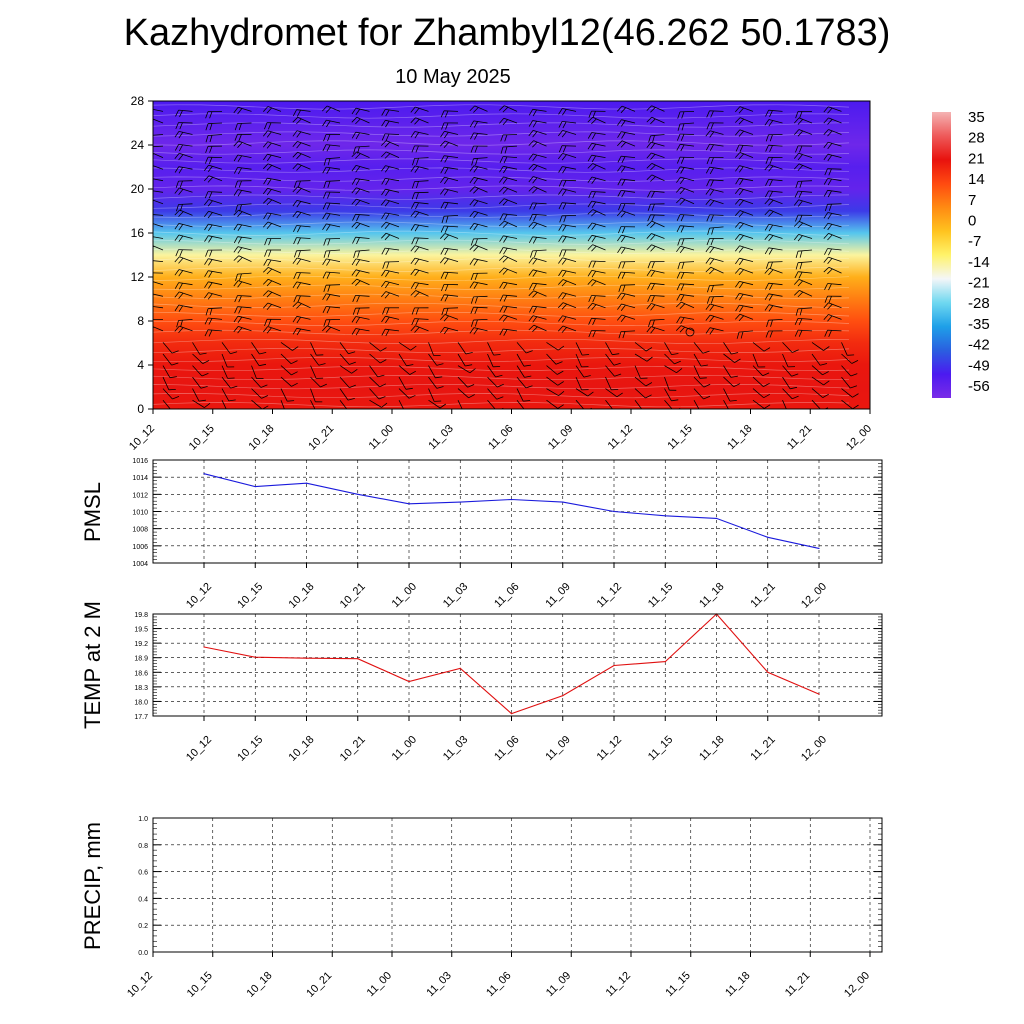 The width and height of the screenshot is (1024, 1024). Describe the element at coordinates (302, 596) in the screenshot. I see `x-tick-label: 10_18` at that location.